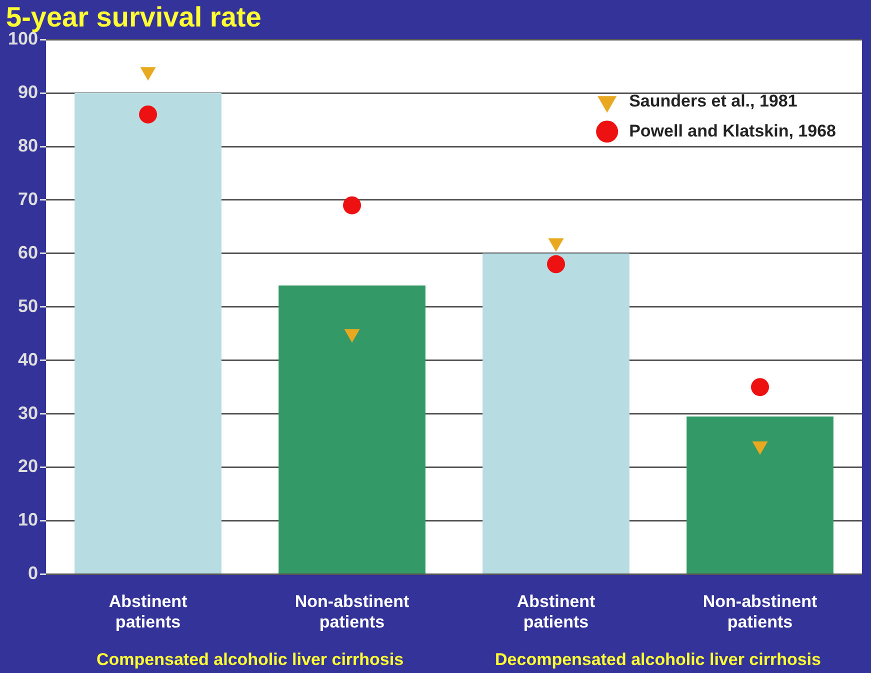  Describe the element at coordinates (250, 659) in the screenshot. I see `text: Compensated alcoholic liver cirrhosis` at that location.